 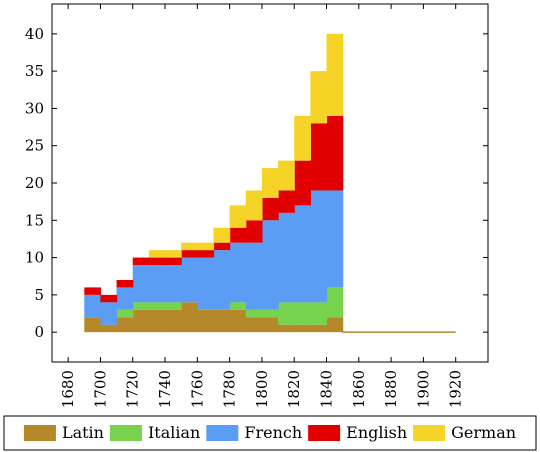 I want to click on y-tick-label: 25, so click(x=34, y=146).